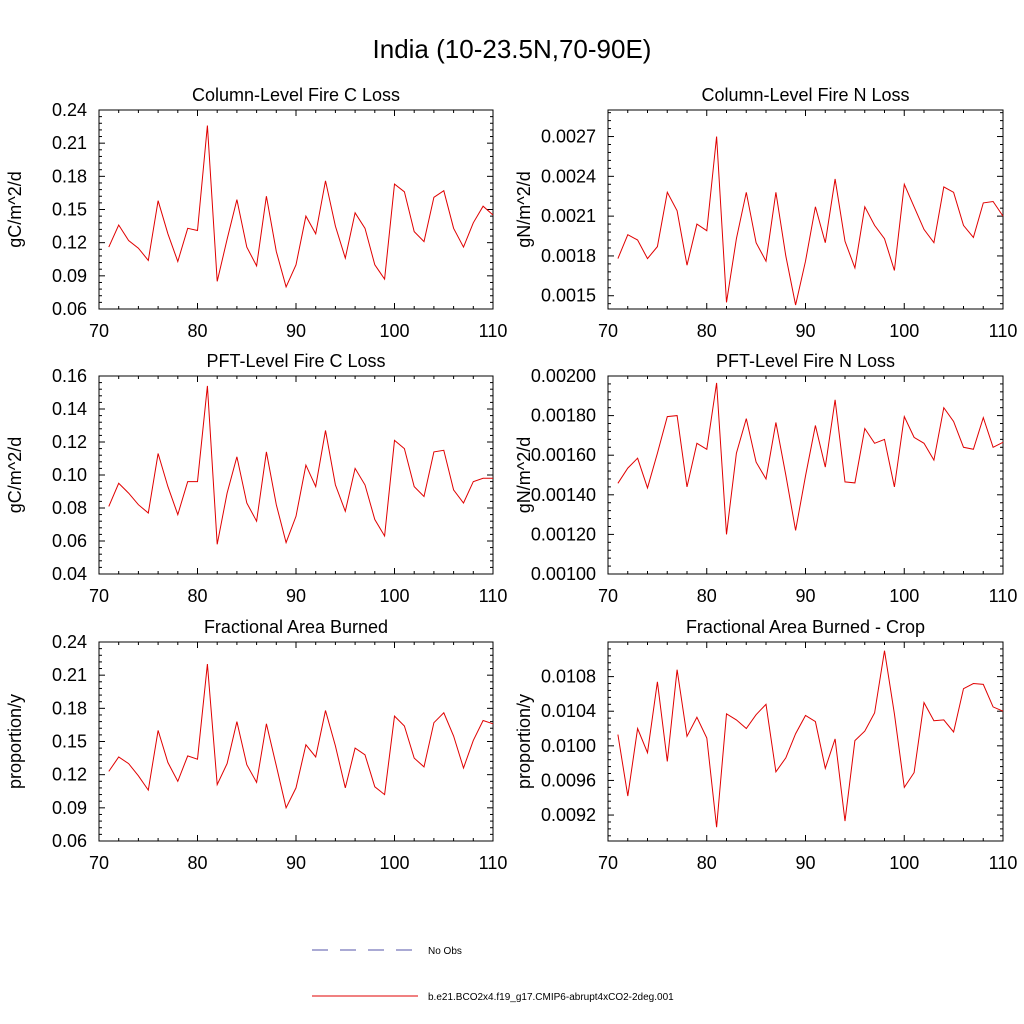 This screenshot has height=1024, width=1024. Describe the element at coordinates (568, 711) in the screenshot. I see `y-tick-label: 0.0104` at that location.